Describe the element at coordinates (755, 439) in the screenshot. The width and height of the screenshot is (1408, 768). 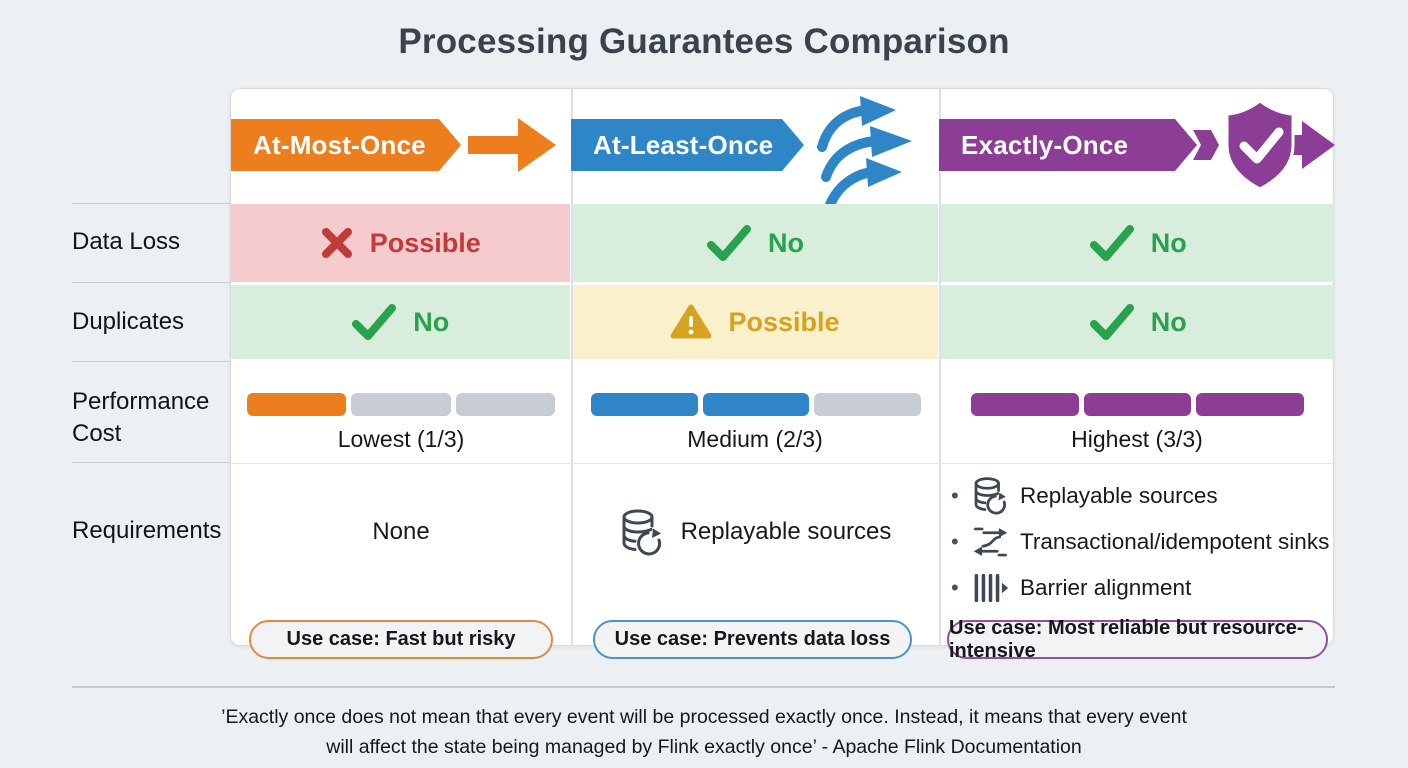
I see `performance-label: Medium (2/3)` at that location.